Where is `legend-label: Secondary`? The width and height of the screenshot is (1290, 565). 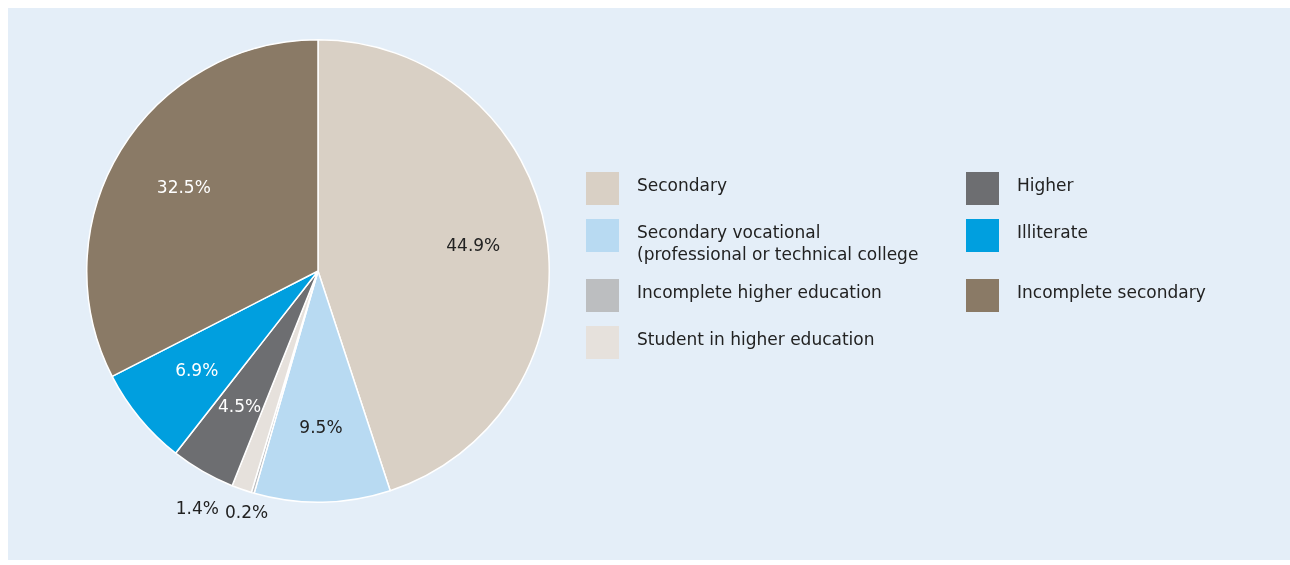
legend-label: Secondary is located at coordinates (682, 185).